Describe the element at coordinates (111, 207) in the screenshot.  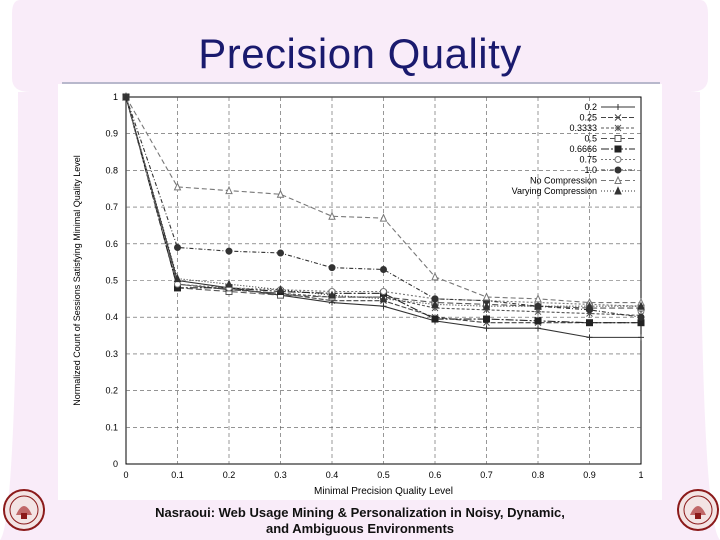
I see `y-tick-label: 0.7` at that location.